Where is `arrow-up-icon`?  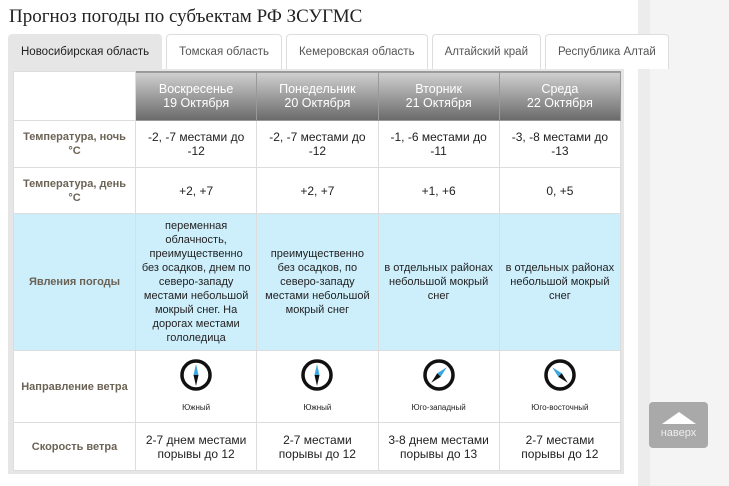
arrow-up-icon is located at coordinates (678, 418).